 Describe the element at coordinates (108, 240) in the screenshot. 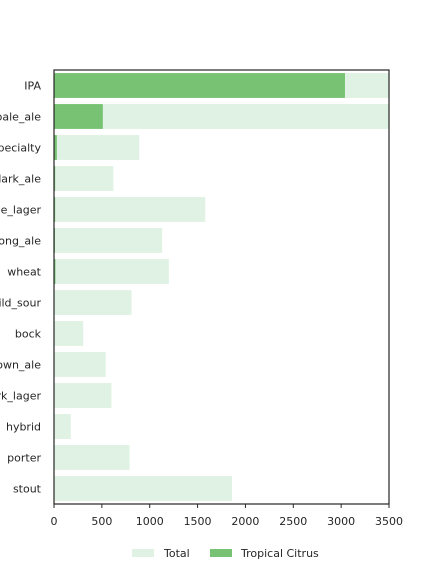

I see `bar-total-strong-ale` at that location.